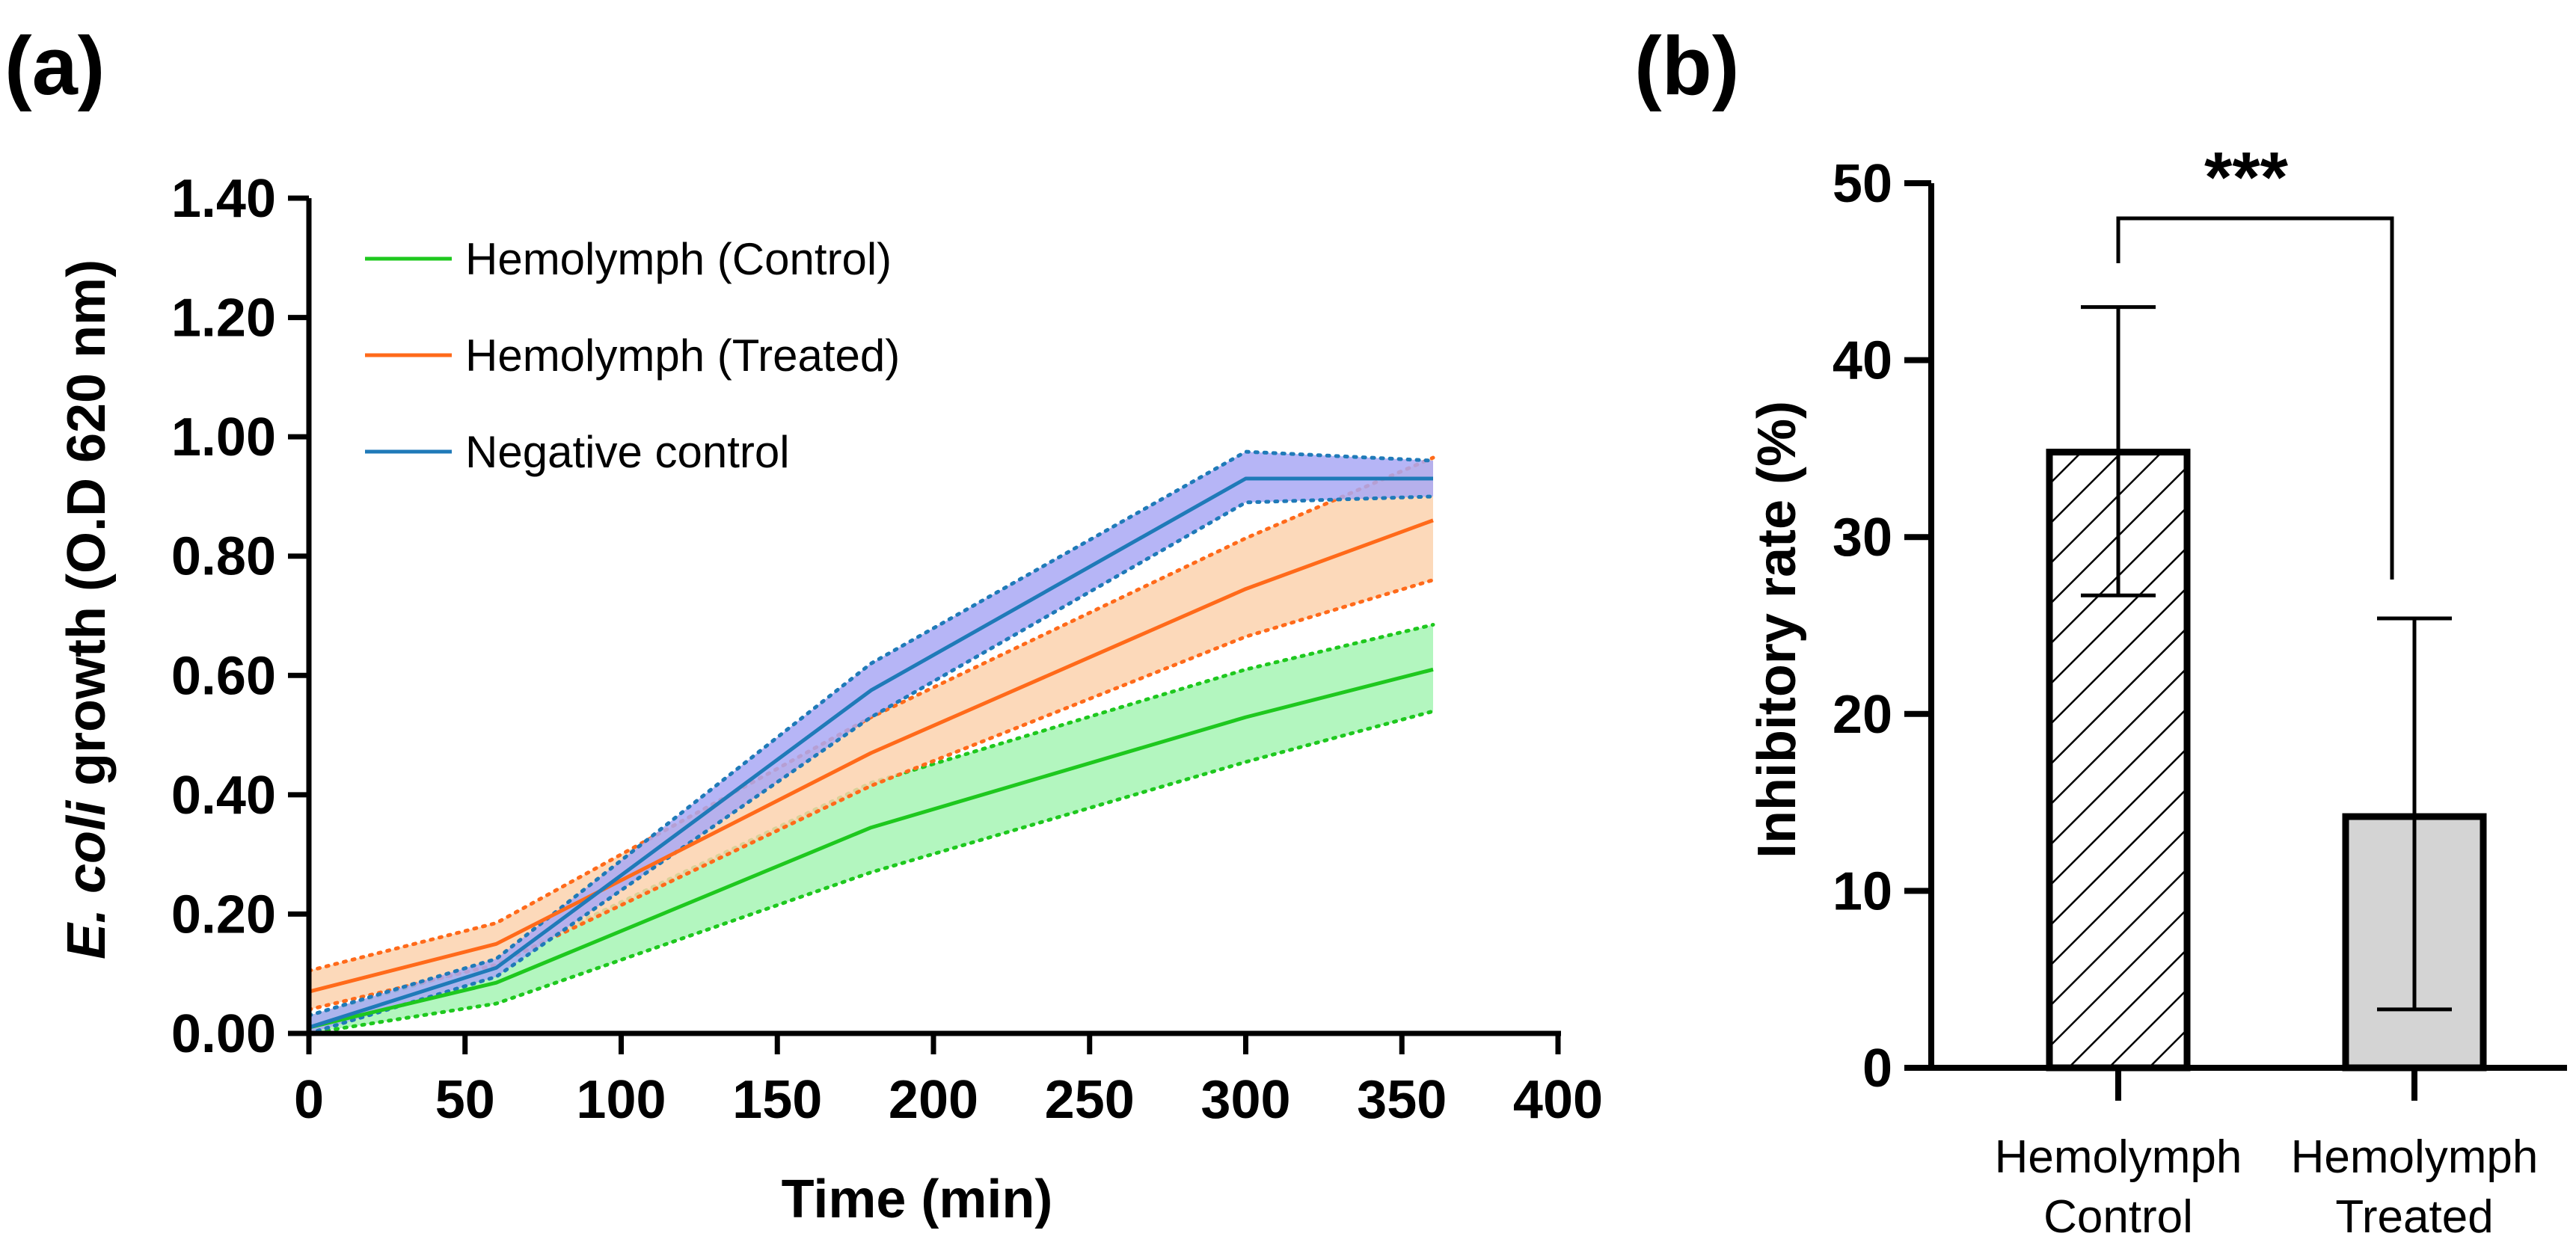 This screenshot has width=2576, height=1254. What do you see at coordinates (223, 914) in the screenshot?
I see `y-tick-label: 0.20` at bounding box center [223, 914].